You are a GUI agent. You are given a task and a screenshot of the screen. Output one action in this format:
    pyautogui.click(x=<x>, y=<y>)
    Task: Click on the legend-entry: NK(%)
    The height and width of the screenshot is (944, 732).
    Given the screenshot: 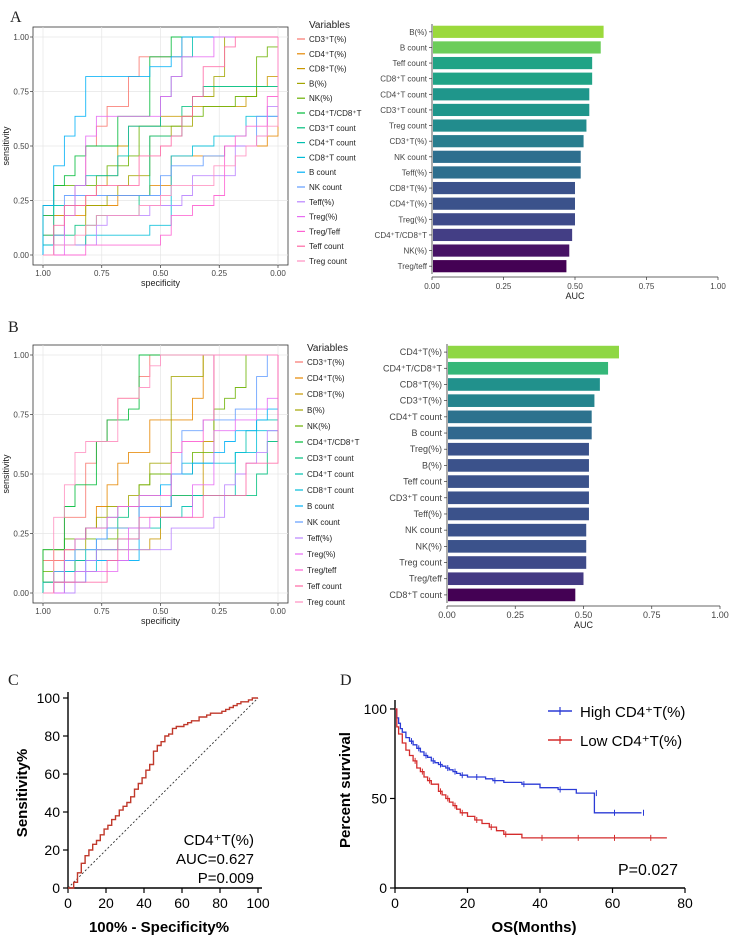 What is the action you would take?
    pyautogui.click(x=319, y=426)
    